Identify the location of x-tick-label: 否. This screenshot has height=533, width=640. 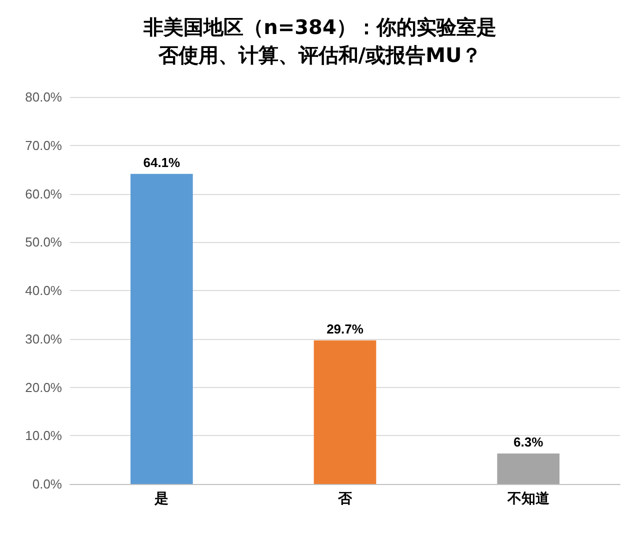
(345, 499).